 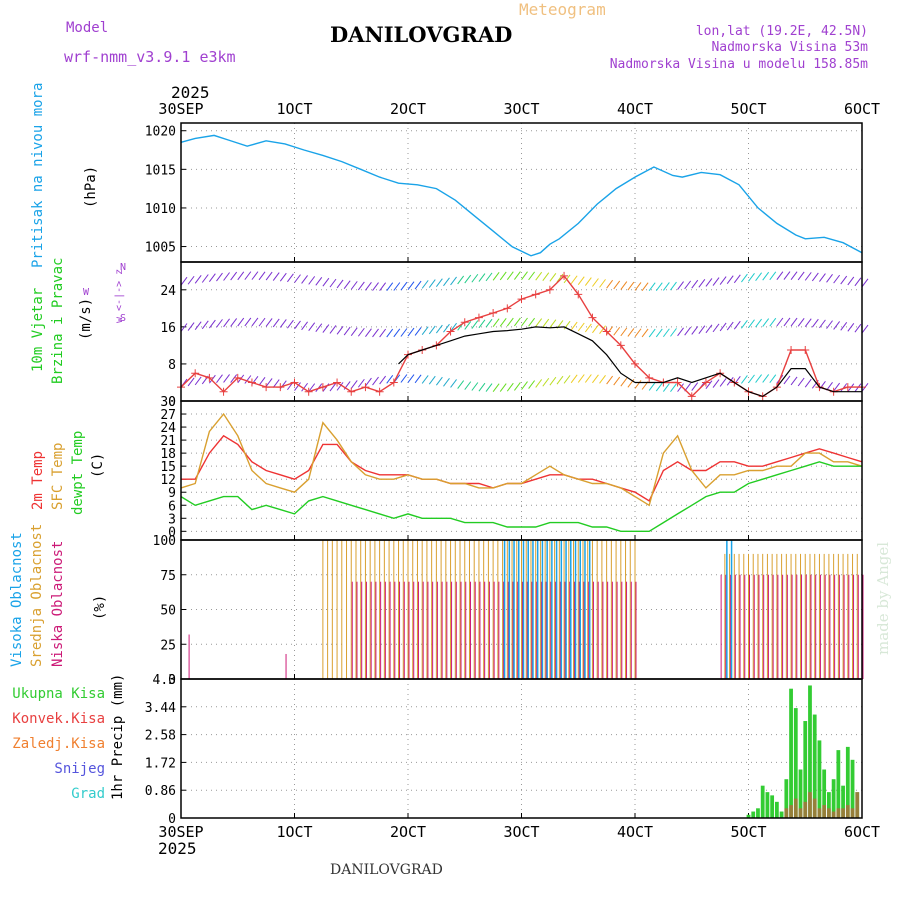 What do you see at coordinates (160, 132) in the screenshot?
I see `y-tick-label: 1020` at bounding box center [160, 132].